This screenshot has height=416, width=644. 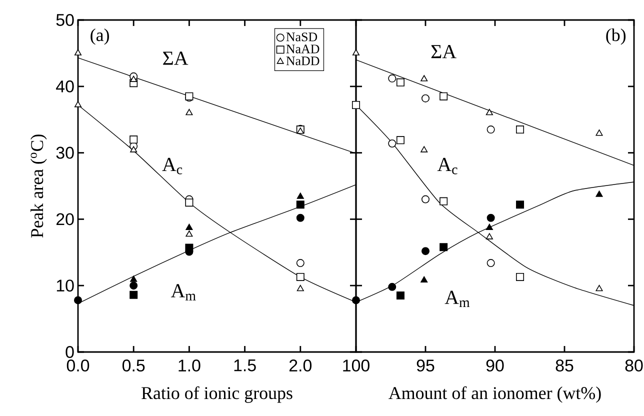 What do you see at coordinates (65, 219) in the screenshot?
I see `y-tick-label: 20` at bounding box center [65, 219].